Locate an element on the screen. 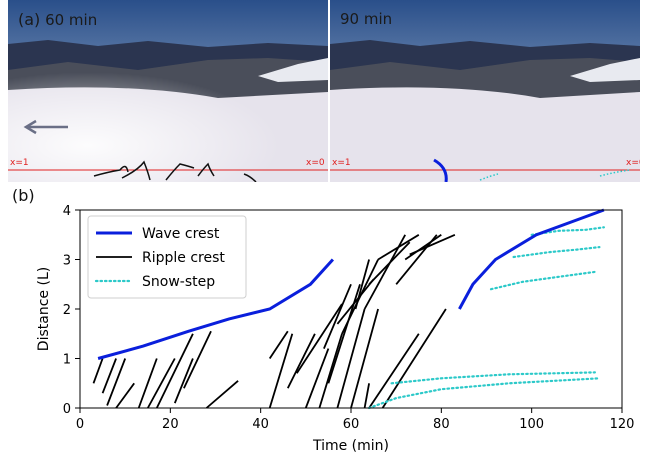 The image size is (646, 460). x-tick-label: 40 is located at coordinates (260, 424).